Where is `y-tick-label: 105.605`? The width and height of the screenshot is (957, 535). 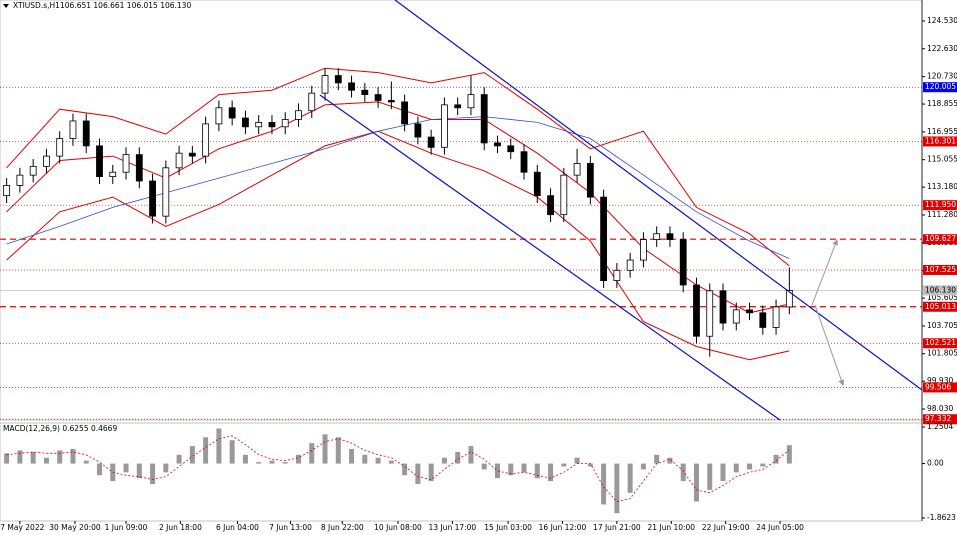
y-tick-label: 105.605 is located at coordinates (942, 297).